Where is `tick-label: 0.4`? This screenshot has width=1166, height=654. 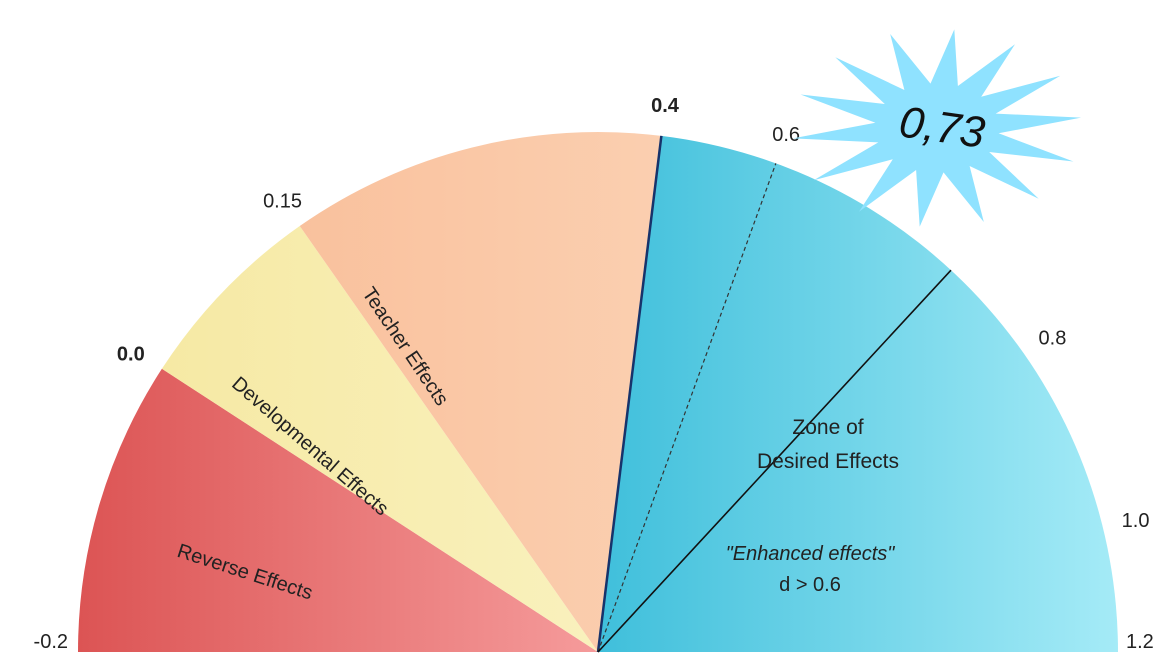
tick-label: 0.4 is located at coordinates (665, 106).